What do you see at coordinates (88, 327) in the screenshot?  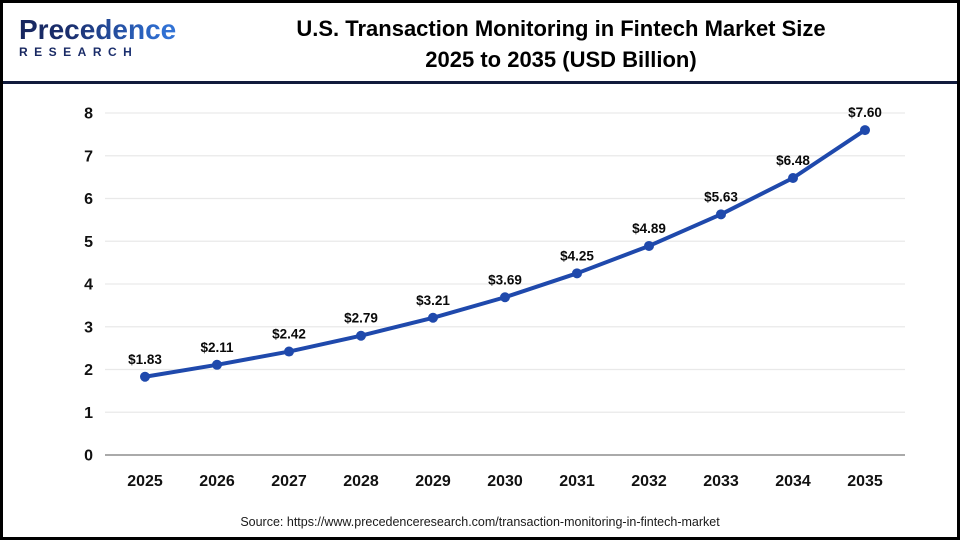 I see `y-axis-tick-label: 3` at bounding box center [88, 327].